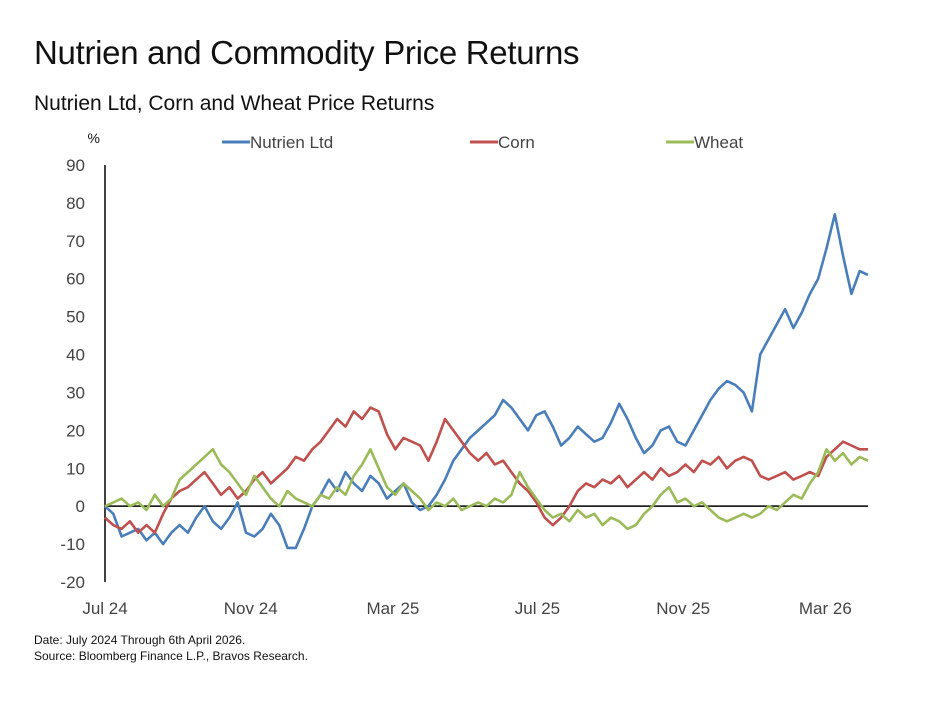 This screenshot has width=938, height=703. What do you see at coordinates (75, 203) in the screenshot?
I see `y-tick-label: 80` at bounding box center [75, 203].